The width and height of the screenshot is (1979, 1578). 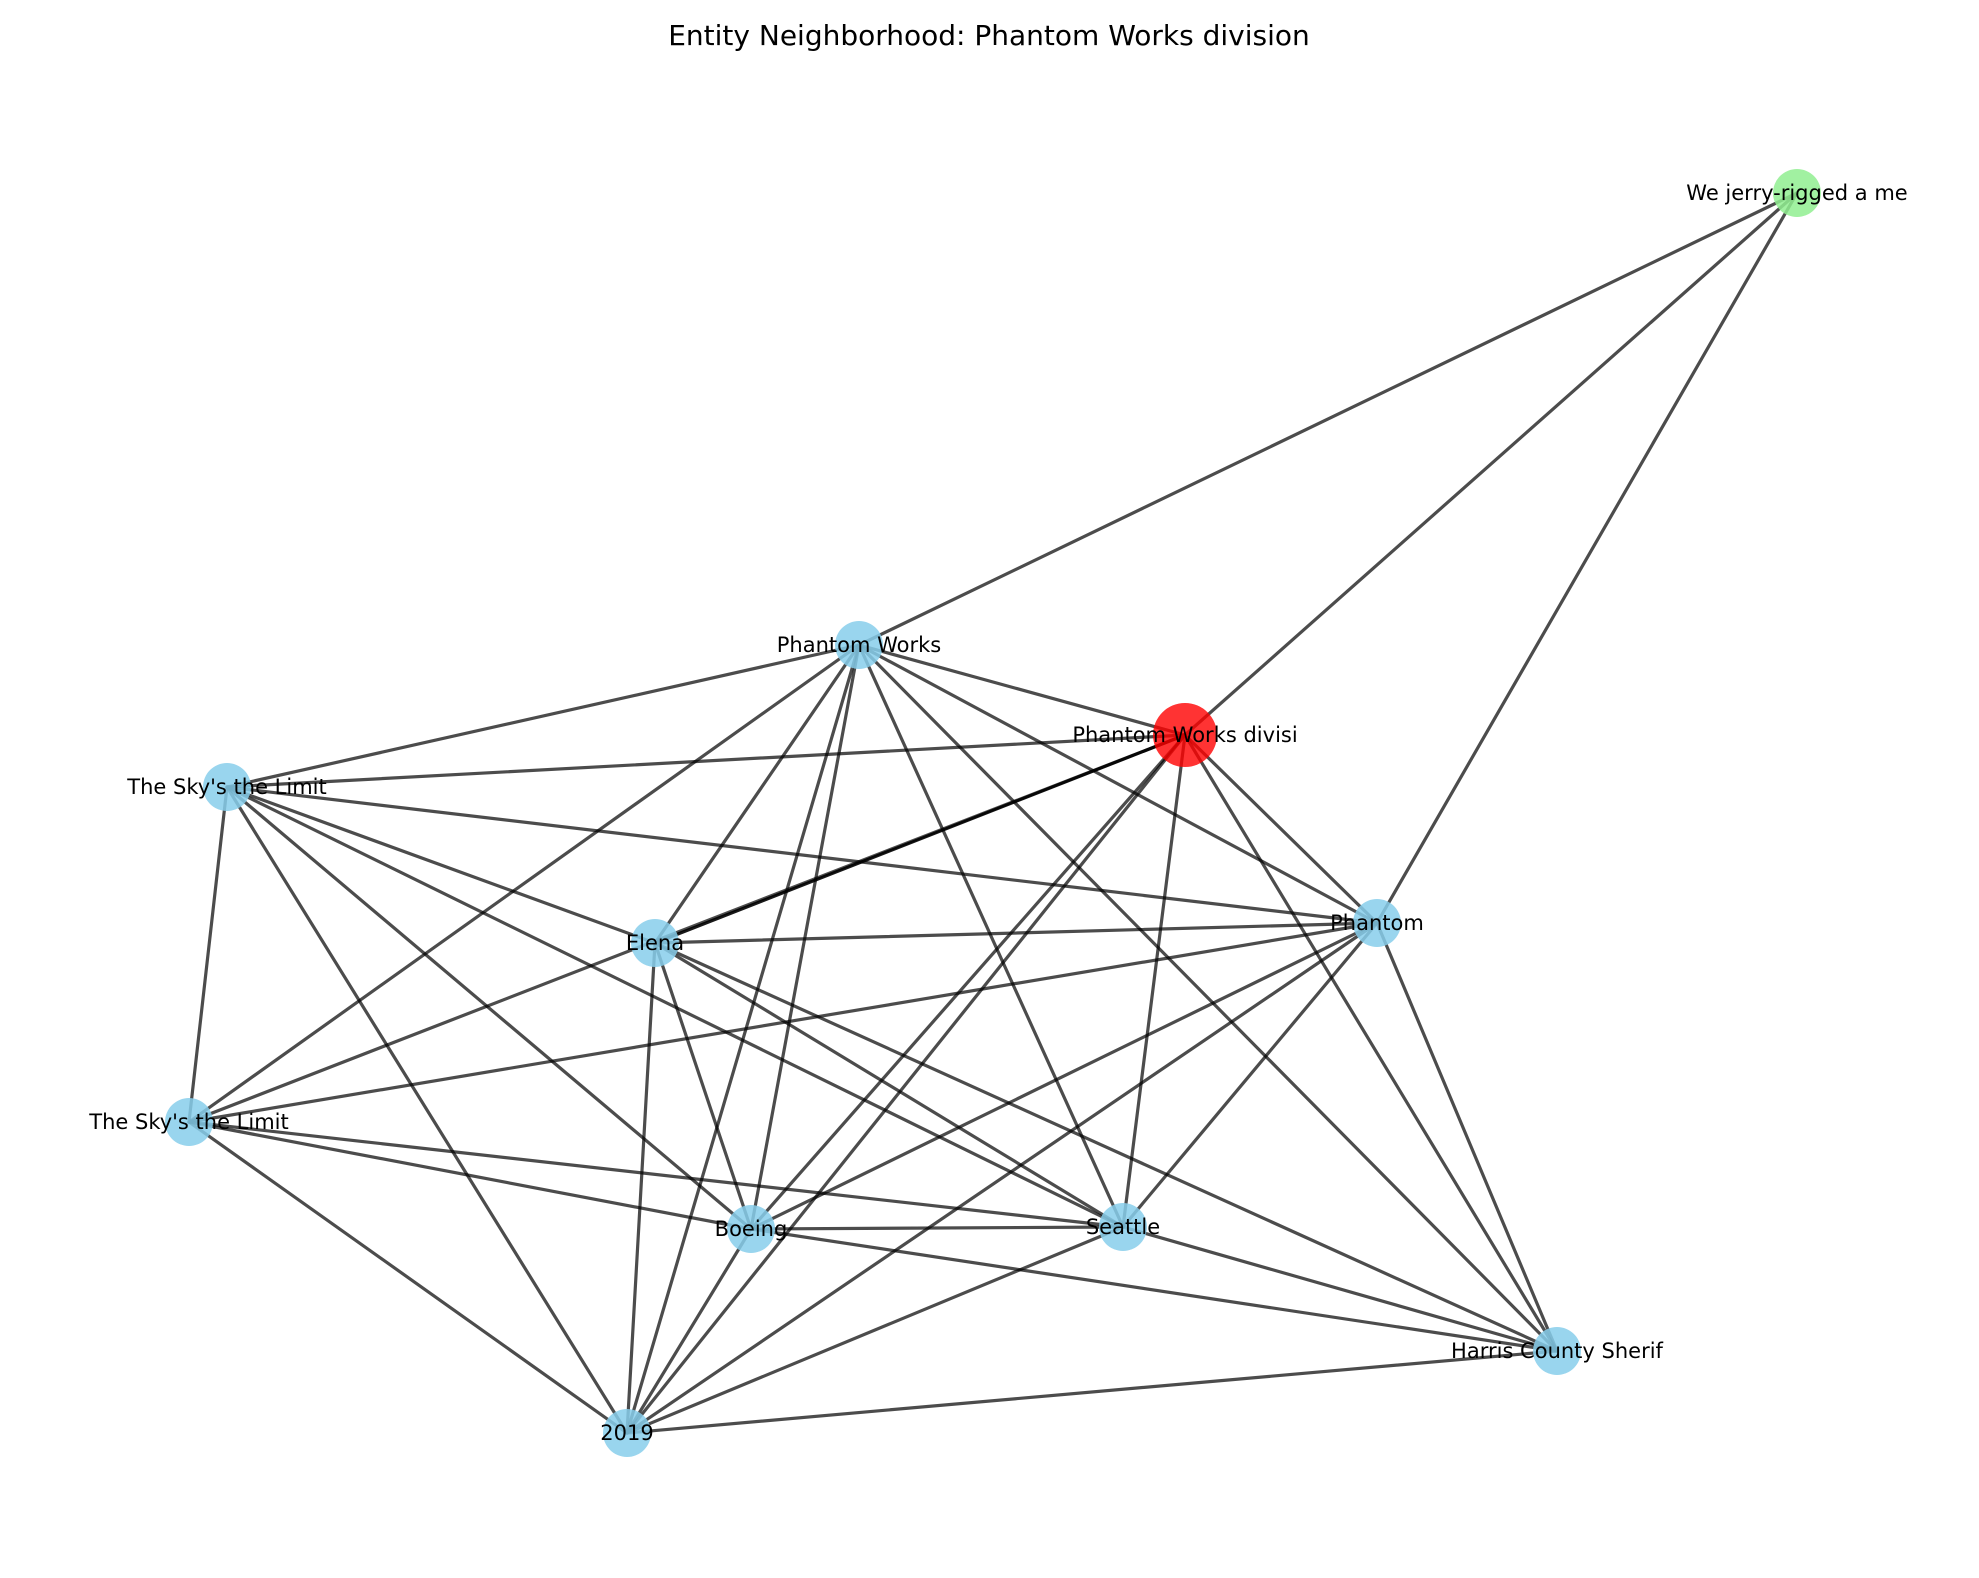 I want to click on edge-sky2-seattle, so click(x=656, y=1174).